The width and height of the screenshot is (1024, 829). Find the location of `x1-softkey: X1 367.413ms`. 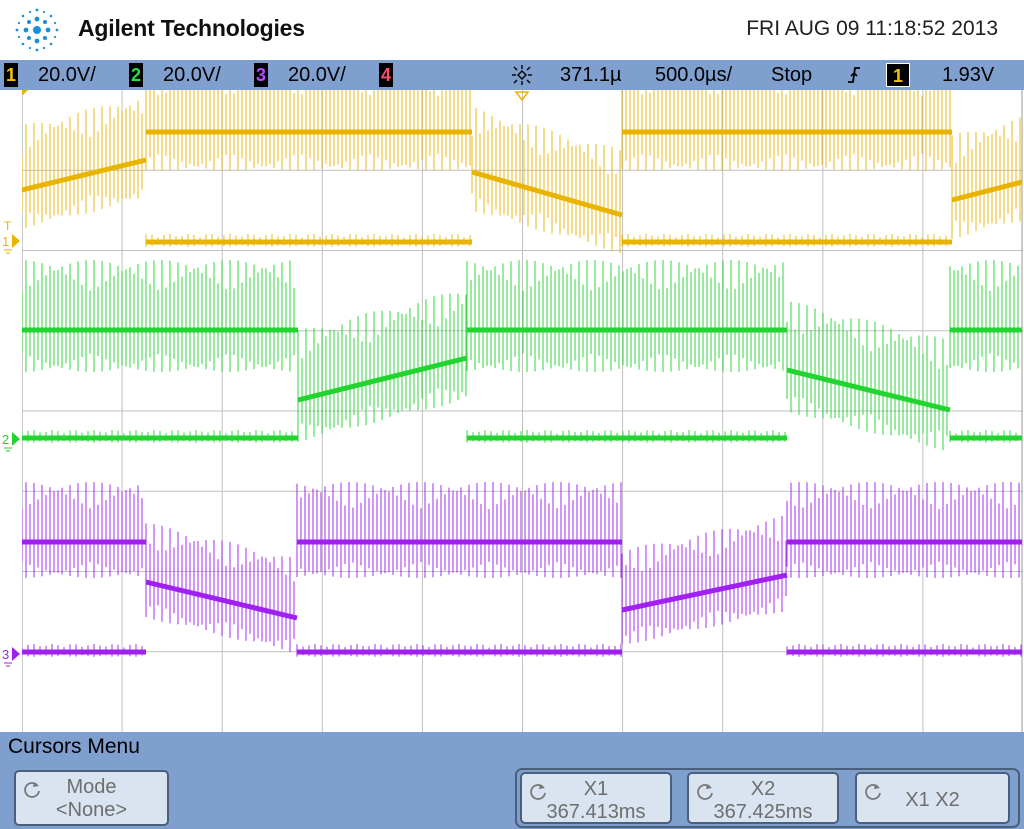

x1-softkey: X1 367.413ms is located at coordinates (596, 798).